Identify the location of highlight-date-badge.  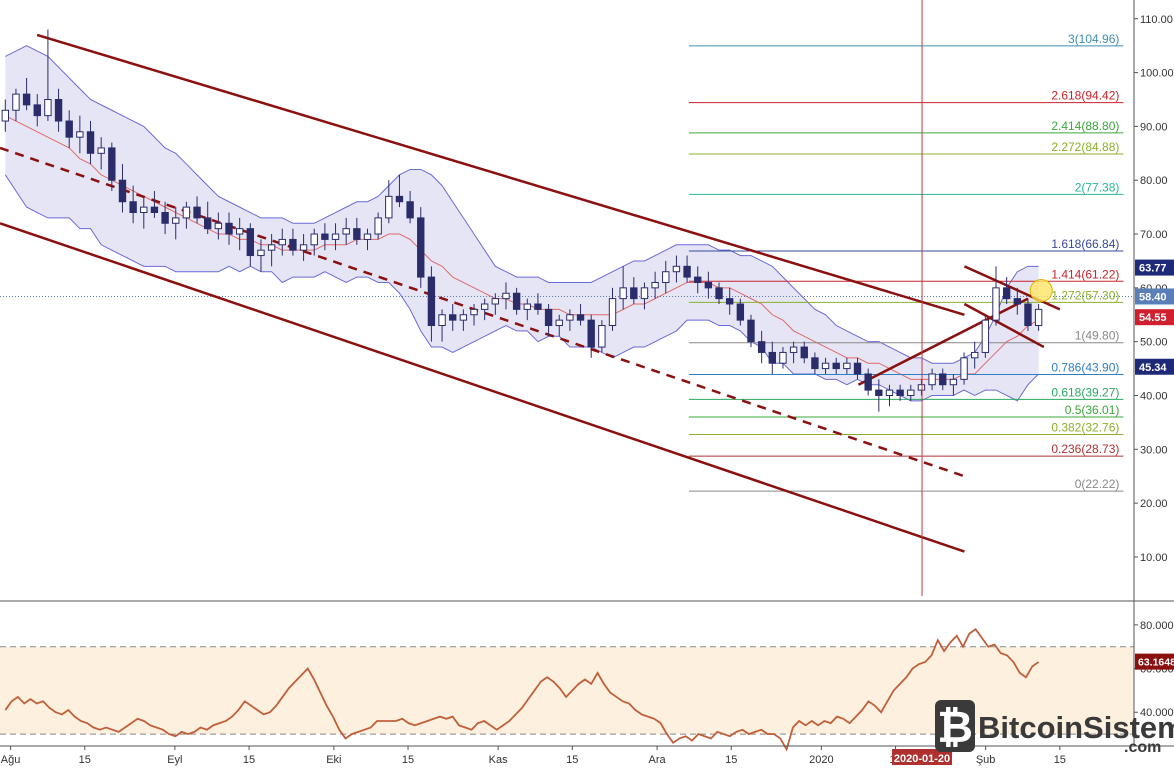
(922, 757).